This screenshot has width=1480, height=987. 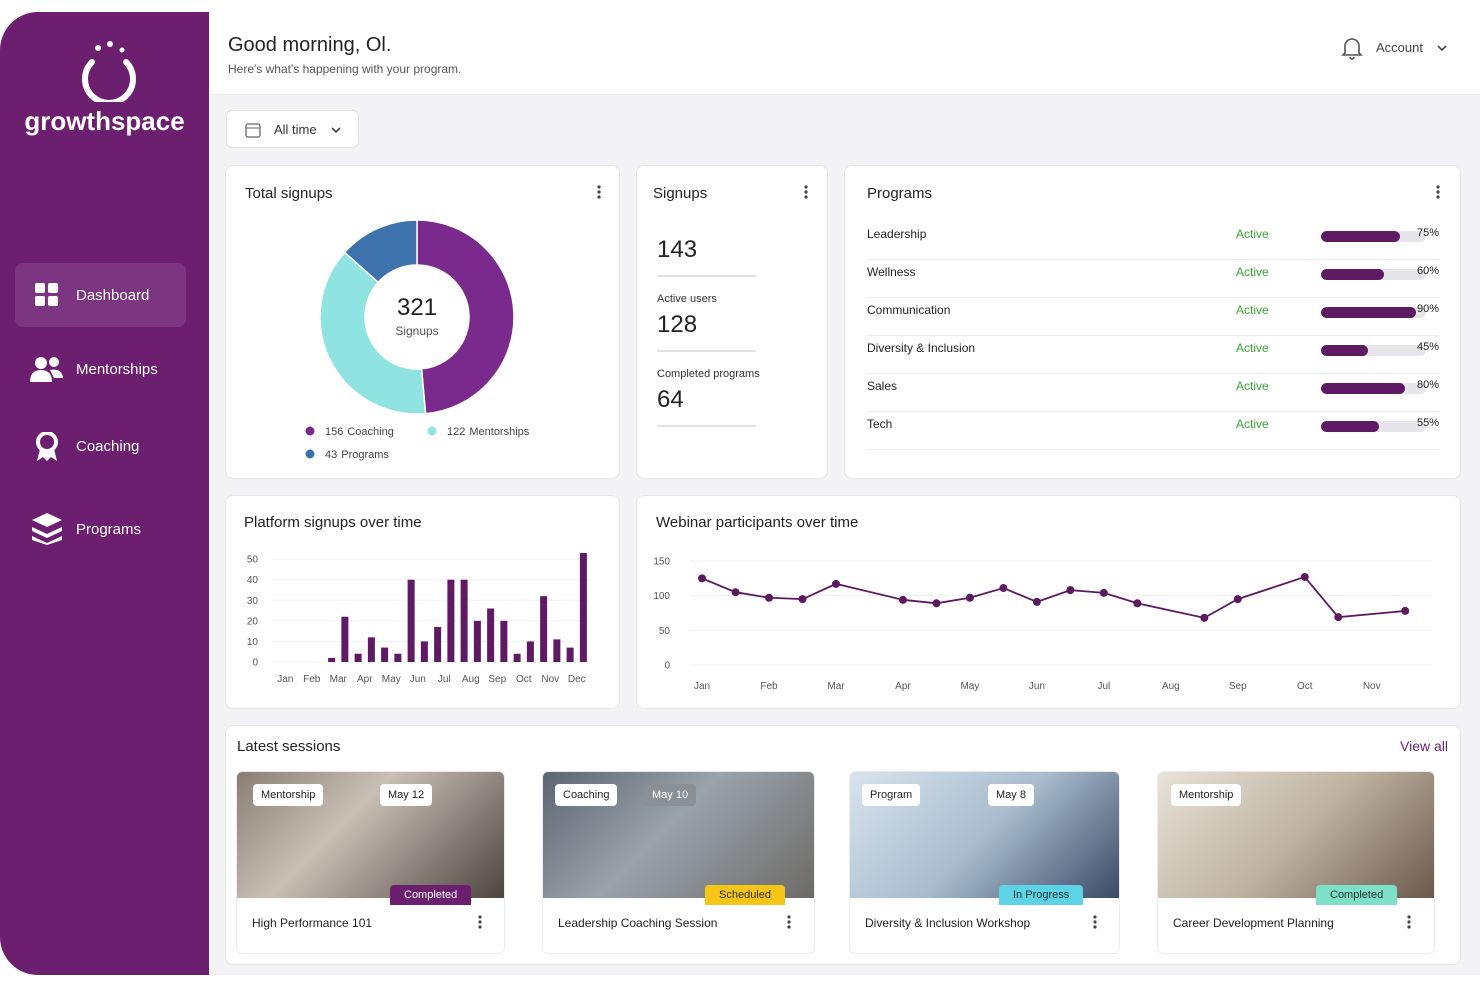 What do you see at coordinates (109, 529) in the screenshot?
I see `nav-label: Programs` at bounding box center [109, 529].